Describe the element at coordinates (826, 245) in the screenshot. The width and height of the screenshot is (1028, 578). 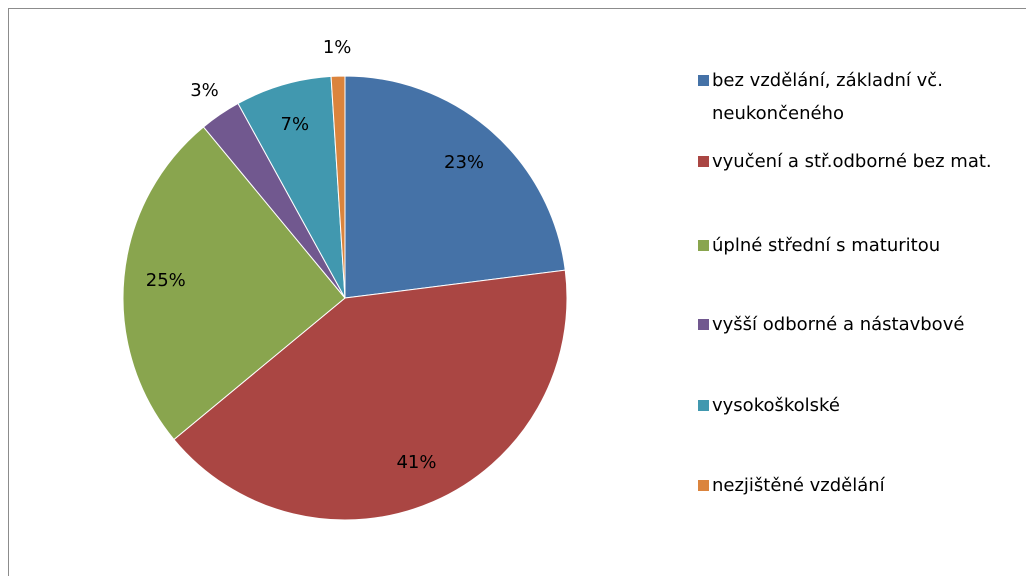
I see `legend-label: úplné střední s maturitou` at that location.